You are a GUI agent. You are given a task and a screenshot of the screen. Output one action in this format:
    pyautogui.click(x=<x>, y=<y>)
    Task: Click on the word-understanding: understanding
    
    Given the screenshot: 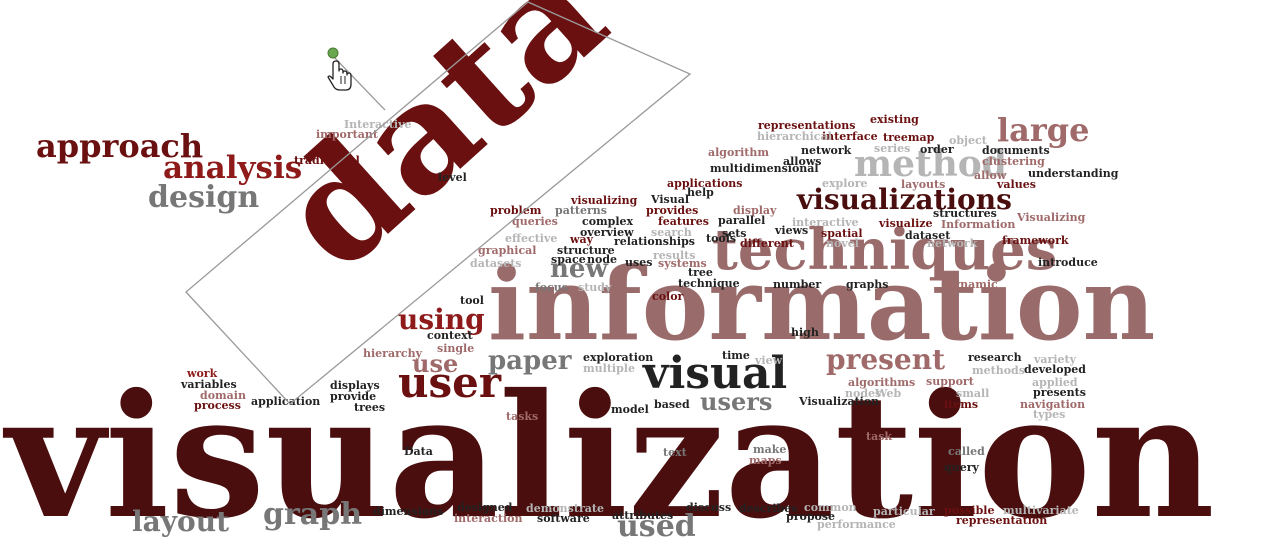 What is the action you would take?
    pyautogui.click(x=1073, y=173)
    